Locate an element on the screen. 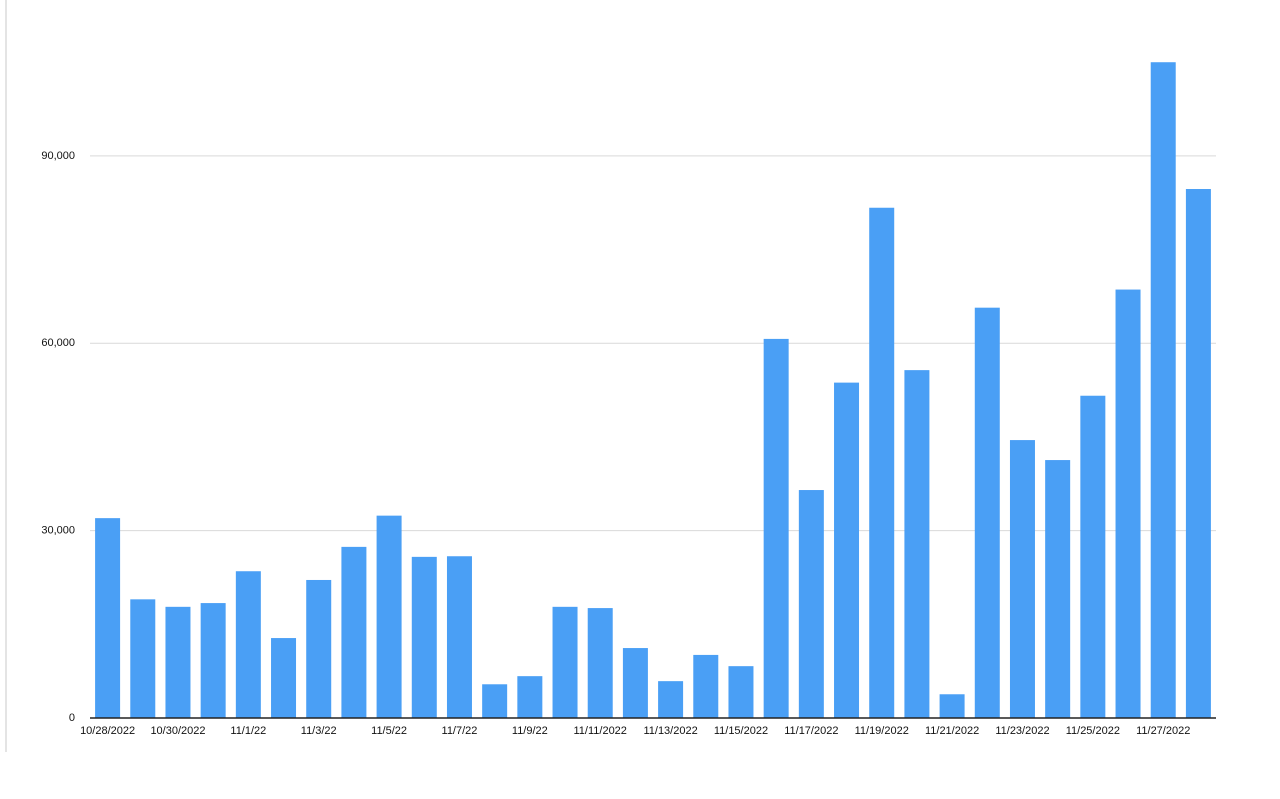  x-tick-label: 11/11/2022 is located at coordinates (600, 731).